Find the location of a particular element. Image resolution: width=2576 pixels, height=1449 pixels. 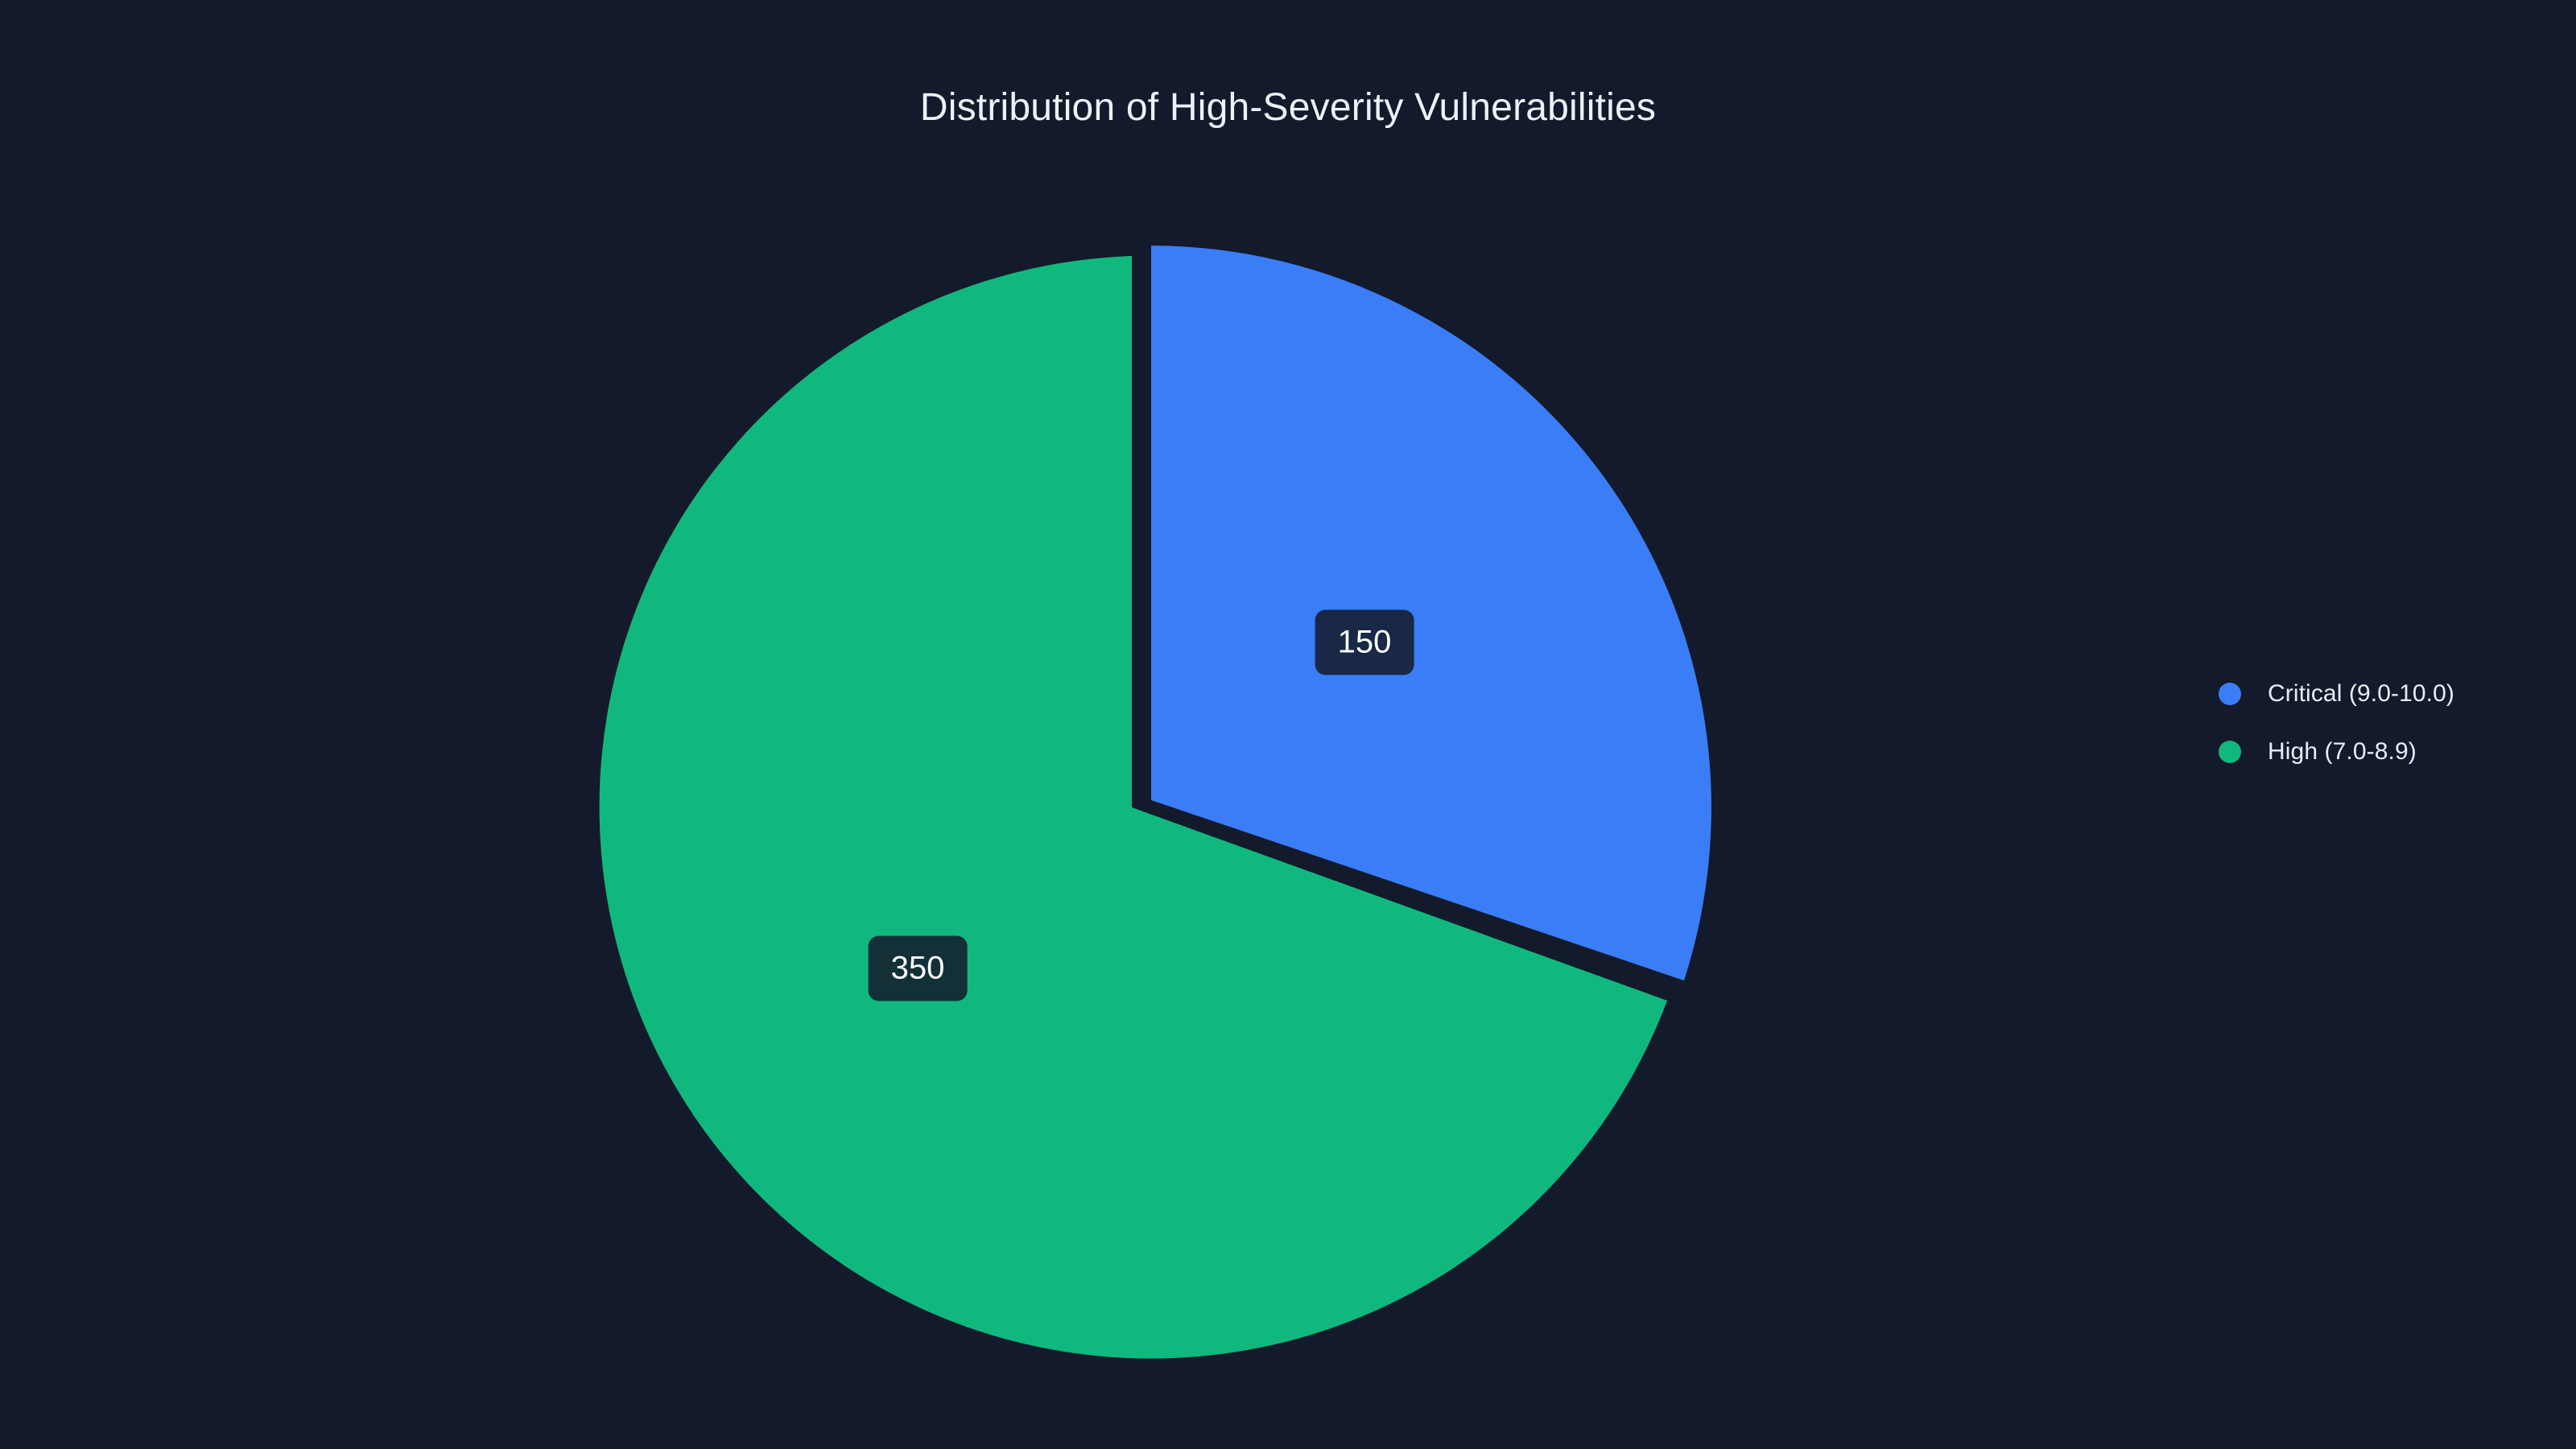

legend-item-label: Critical (9.0-10.0) is located at coordinates (2361, 693).